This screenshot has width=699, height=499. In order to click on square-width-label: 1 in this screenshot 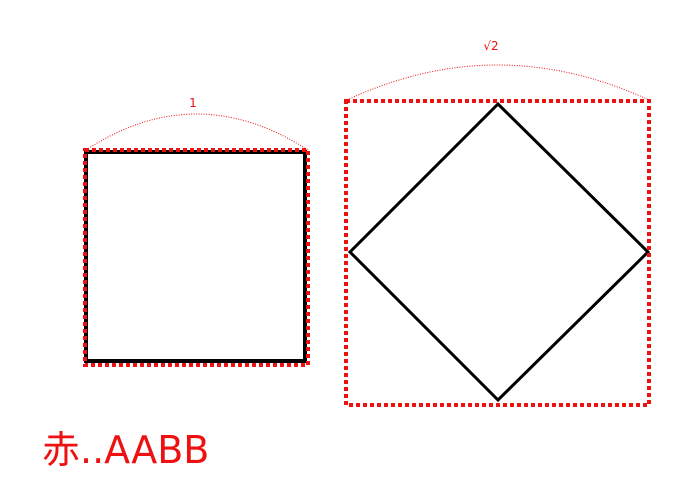, I will do `click(193, 103)`.